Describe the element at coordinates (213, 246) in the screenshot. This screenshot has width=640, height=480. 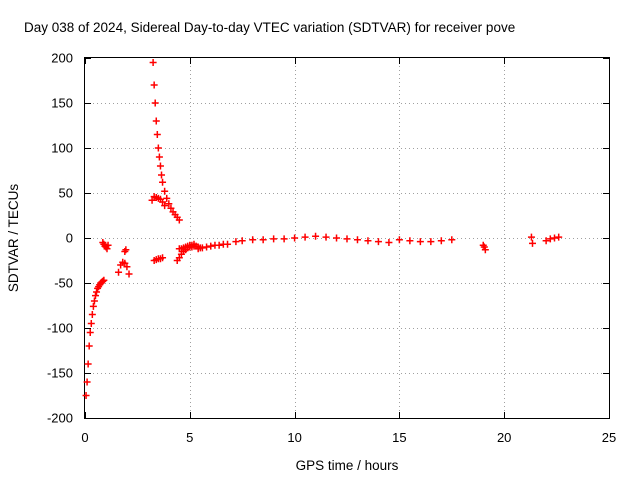
I see `series-arc10` at that location.